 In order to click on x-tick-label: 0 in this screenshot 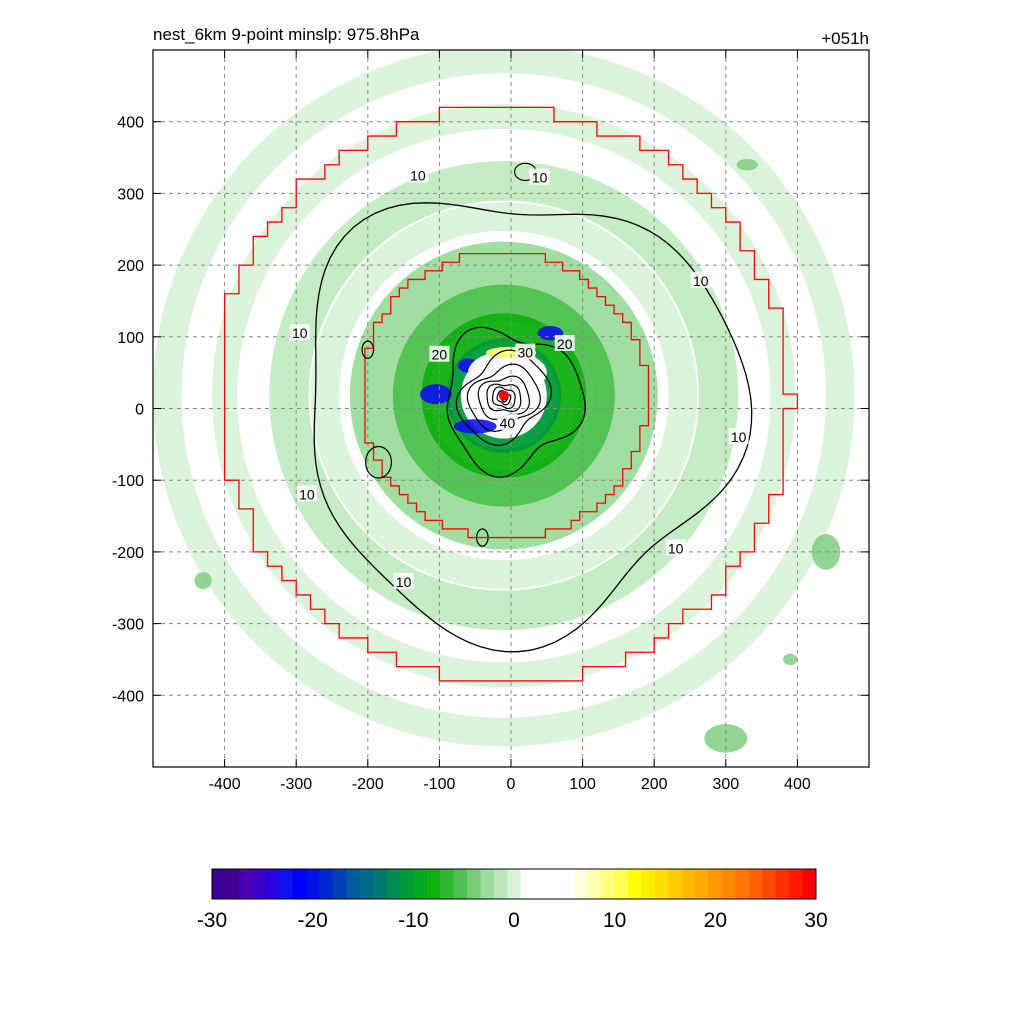, I will do `click(511, 784)`.